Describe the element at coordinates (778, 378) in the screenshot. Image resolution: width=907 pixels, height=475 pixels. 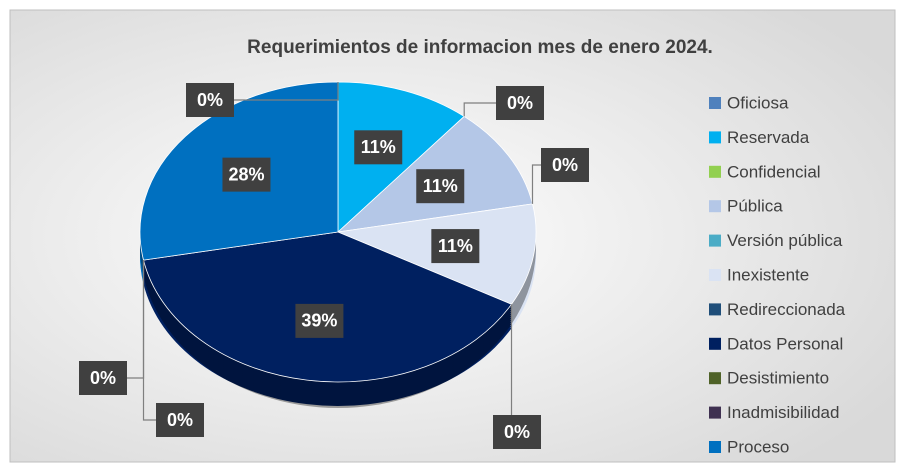
I see `legend-label: Desistimiento` at that location.